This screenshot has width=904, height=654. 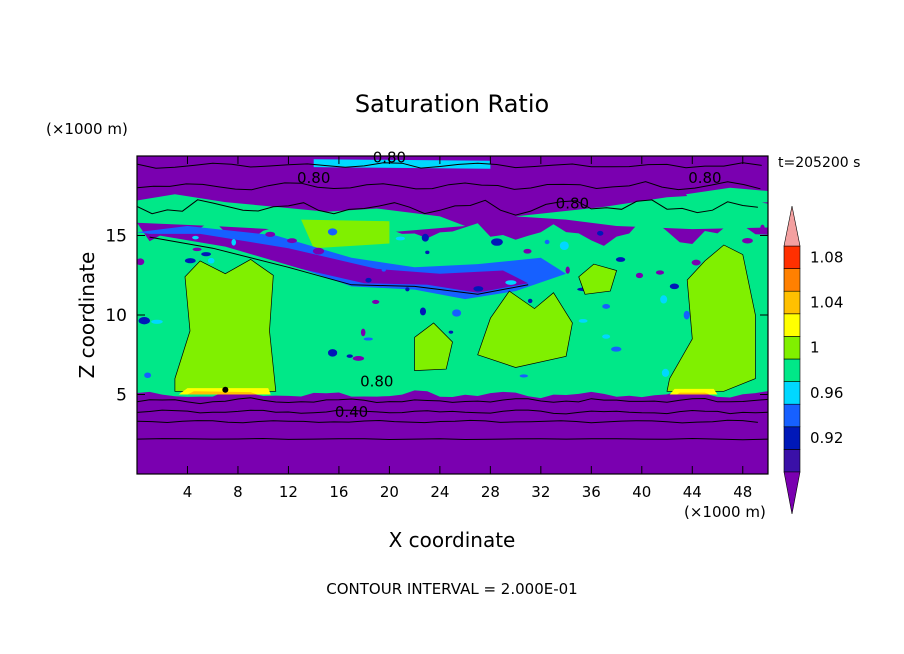 I want to click on colorbar-level-label: 1, so click(x=815, y=348).